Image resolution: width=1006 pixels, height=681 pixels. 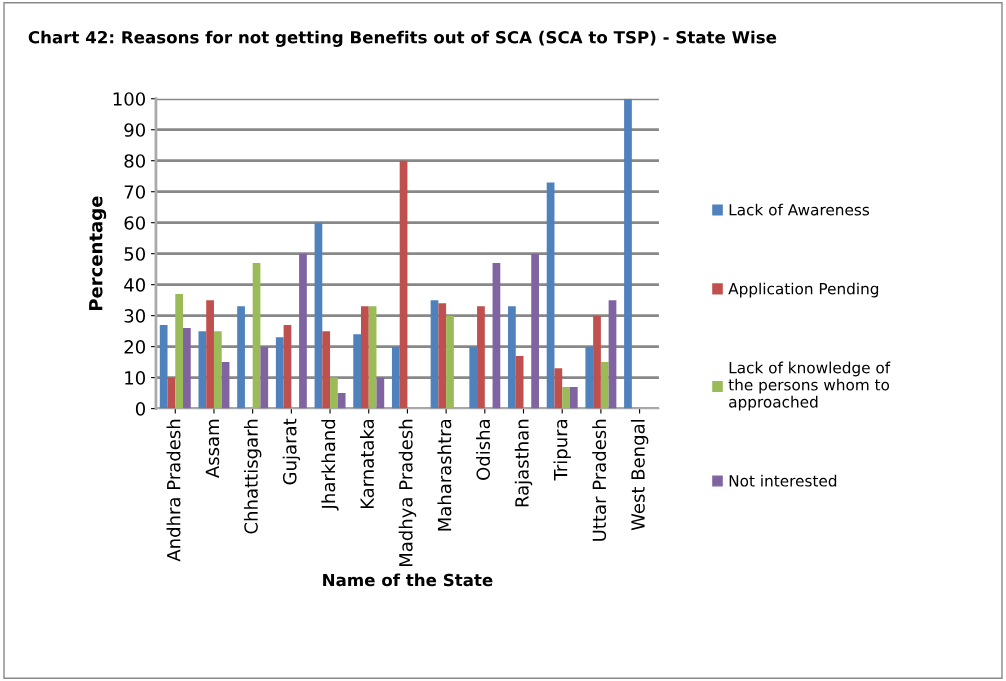 I want to click on y-tick-label: 50, so click(x=135, y=254).